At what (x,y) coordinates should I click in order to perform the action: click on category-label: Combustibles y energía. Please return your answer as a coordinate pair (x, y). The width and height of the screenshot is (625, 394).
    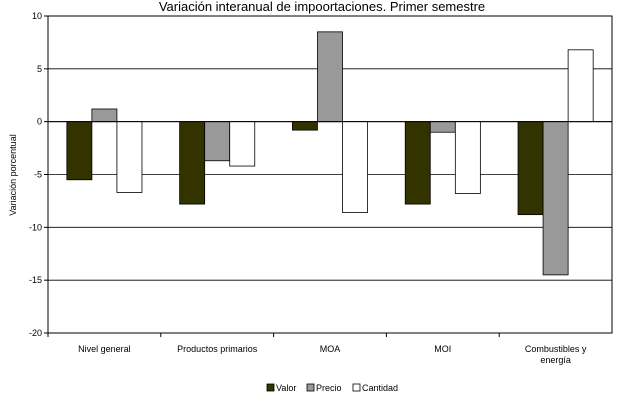
    Looking at the image, I should click on (556, 354).